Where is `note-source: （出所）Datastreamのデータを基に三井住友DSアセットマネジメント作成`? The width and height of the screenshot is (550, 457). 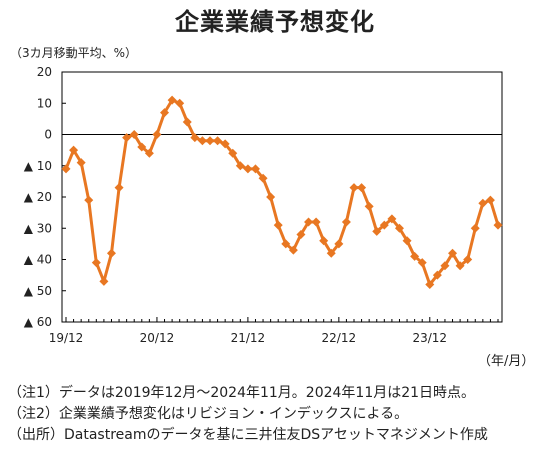
note-source: （出所）Datastreamのデータを基に三井住友DSアセットマネジメント作成 is located at coordinates (248, 435).